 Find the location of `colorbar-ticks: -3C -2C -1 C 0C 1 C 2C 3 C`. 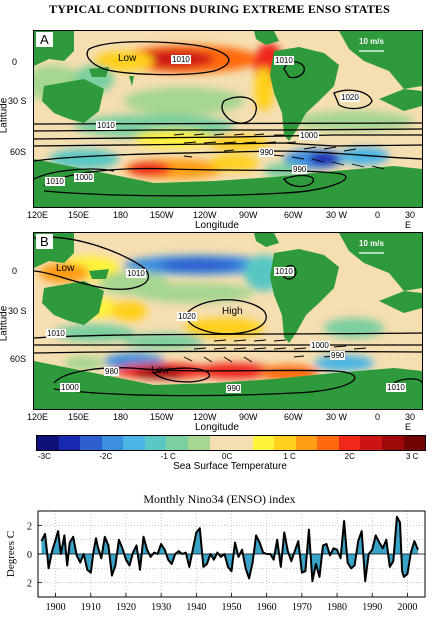

colorbar-ticks: -3C -2C -1 C 0C 1 C 2C 3 C is located at coordinates (230, 457).